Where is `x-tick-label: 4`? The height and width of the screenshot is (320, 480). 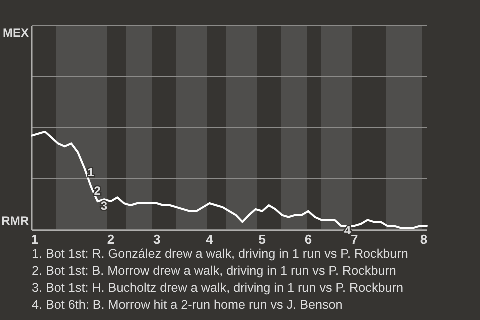 x-tick-label: 4 is located at coordinates (210, 239).